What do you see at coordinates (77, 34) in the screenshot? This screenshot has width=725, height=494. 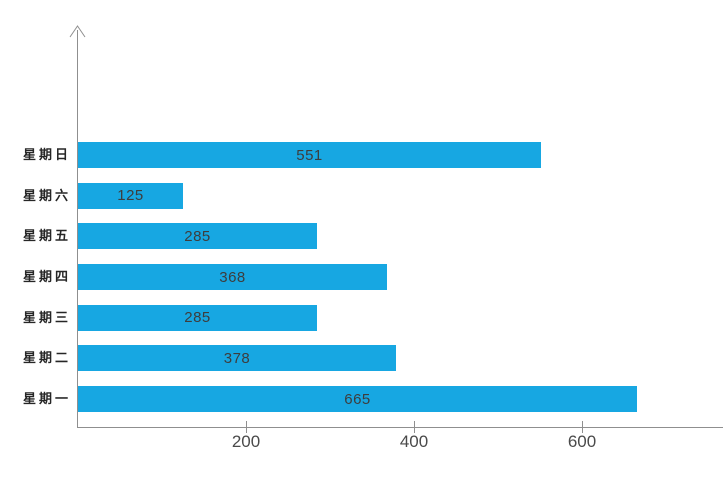 I see `y-axis-arrow-icon` at bounding box center [77, 34].